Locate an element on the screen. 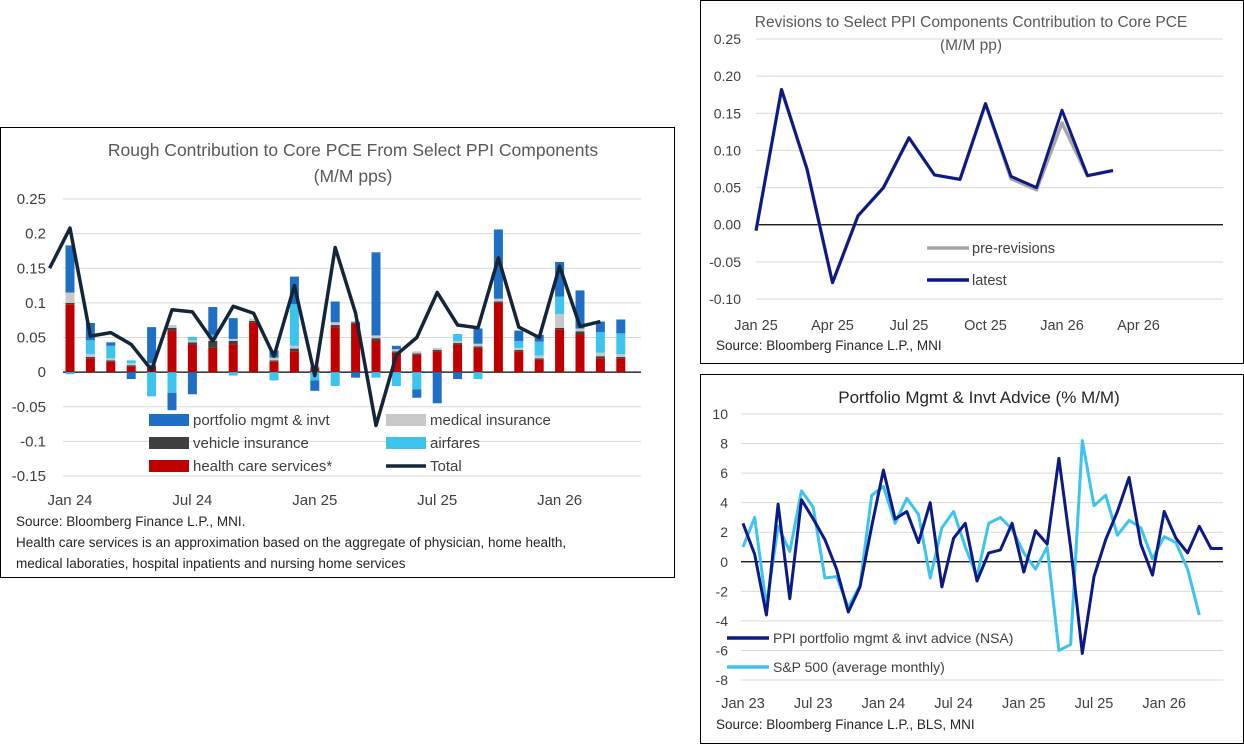 Image resolution: width=1244 pixels, height=744 pixels. legend-label-medical: medical insurance is located at coordinates (490, 420).